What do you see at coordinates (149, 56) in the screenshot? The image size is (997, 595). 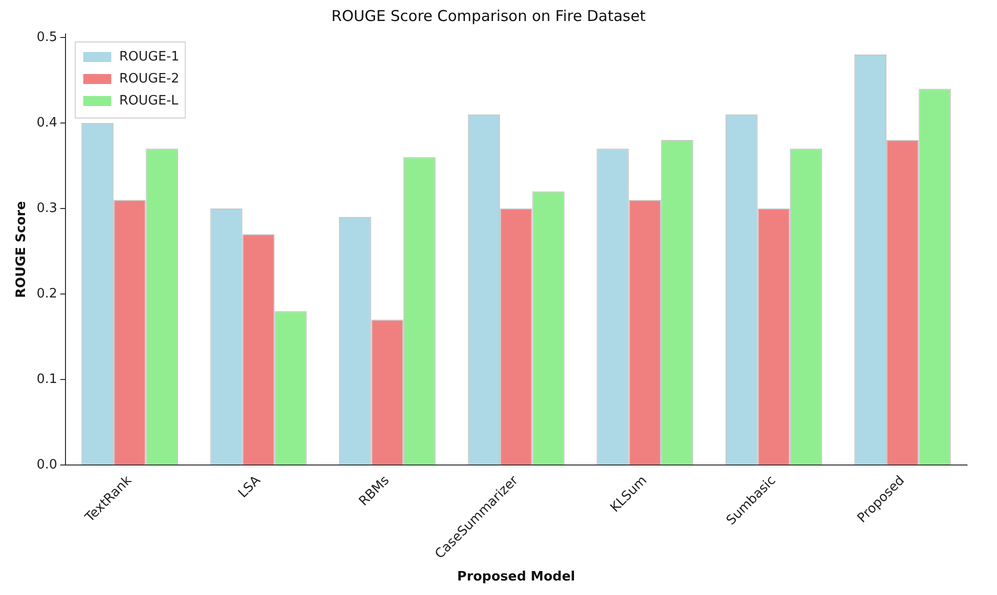 I see `legend-label: ROUGE-1` at bounding box center [149, 56].